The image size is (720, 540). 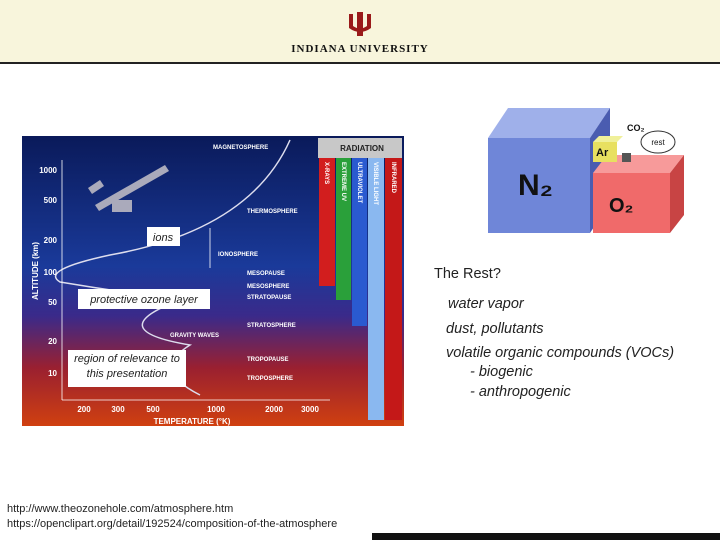 I want to click on composition-figure: N₂ O₂ Ar CO₂ rest, so click(x=586, y=170).